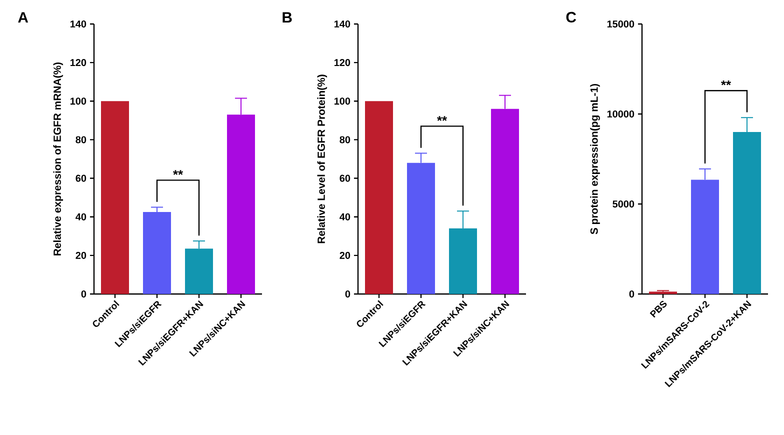  I want to click on chart-title: A, so click(23, 17).